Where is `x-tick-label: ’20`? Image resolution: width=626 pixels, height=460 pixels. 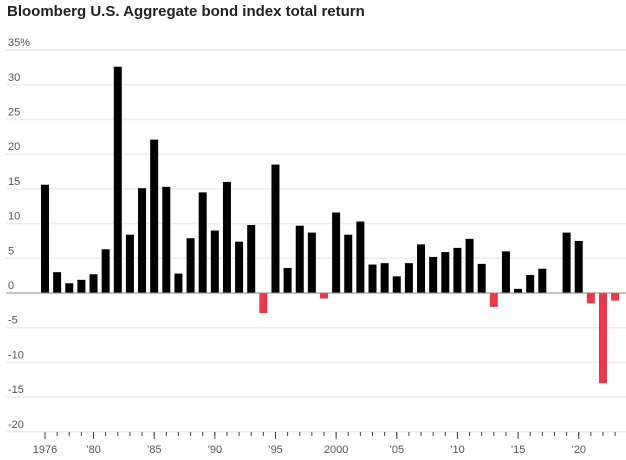 x-tick-label: ’20 is located at coordinates (578, 450).